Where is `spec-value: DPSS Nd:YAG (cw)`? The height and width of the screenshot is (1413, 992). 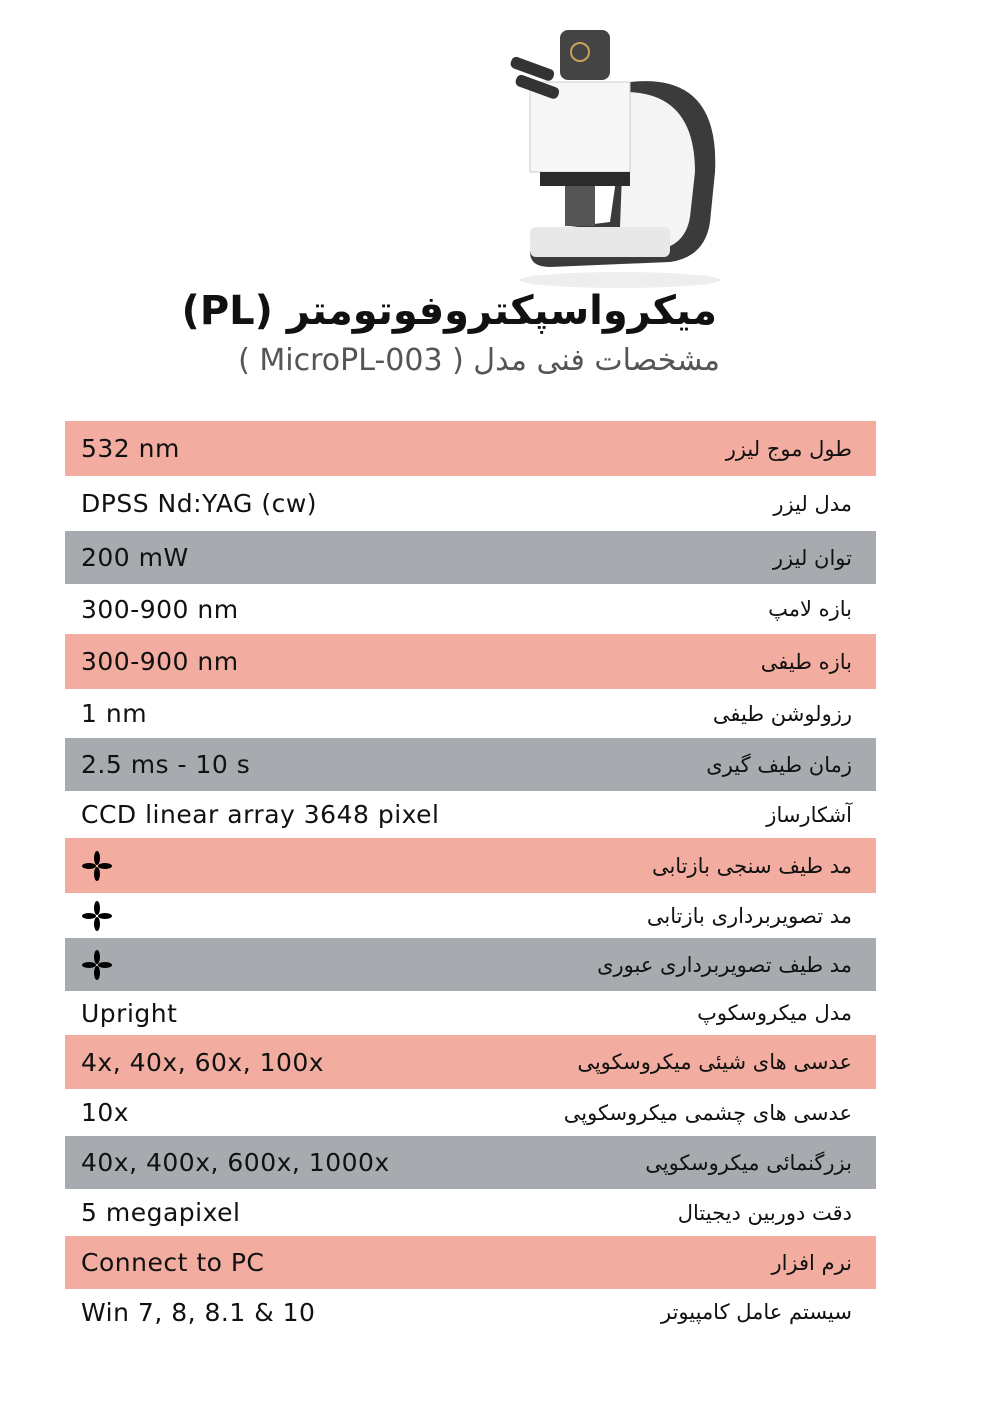
spec-value: DPSS Nd:YAG (cw) is located at coordinates (199, 503).